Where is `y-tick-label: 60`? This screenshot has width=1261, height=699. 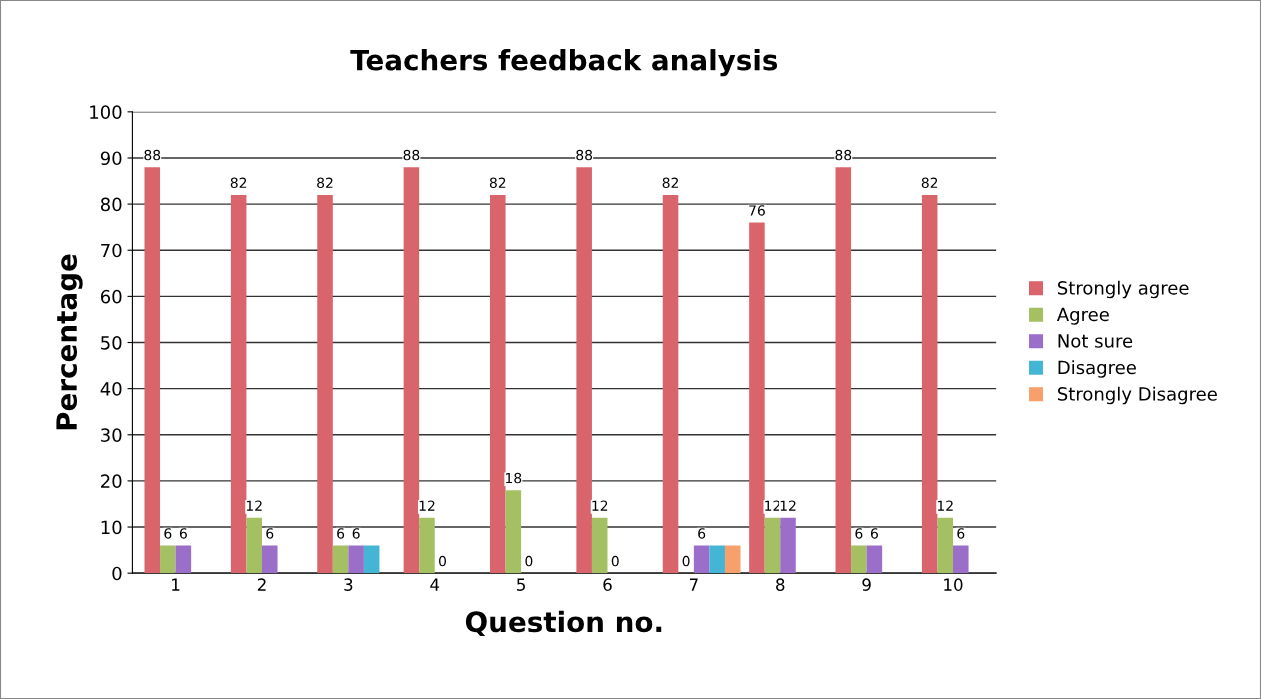 y-tick-label: 60 is located at coordinates (111, 296).